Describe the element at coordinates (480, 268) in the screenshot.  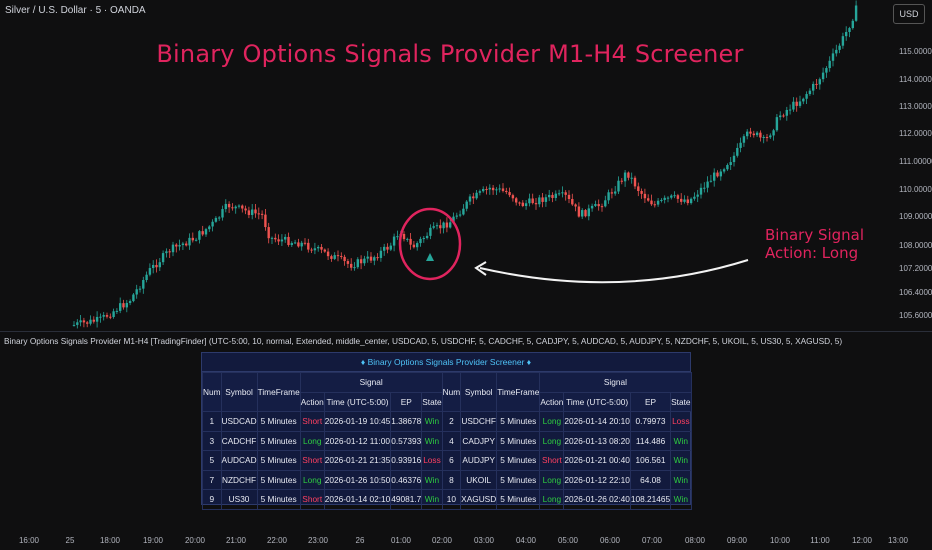
I see `signal-arrow-head` at that location.